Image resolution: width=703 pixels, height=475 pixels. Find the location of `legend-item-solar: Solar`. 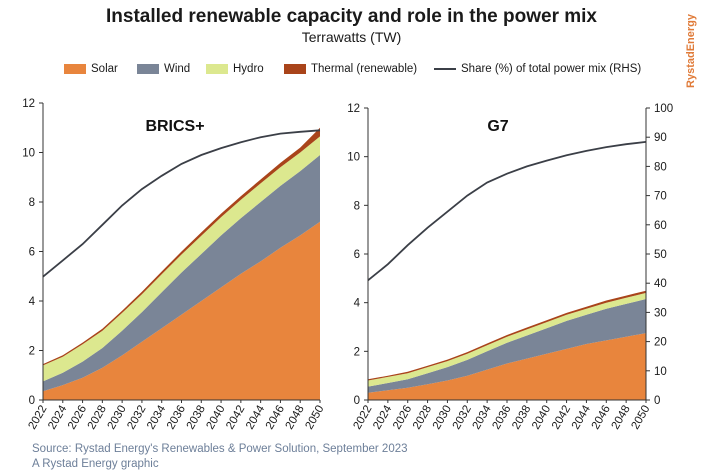

legend-item-solar: Solar is located at coordinates (91, 69).